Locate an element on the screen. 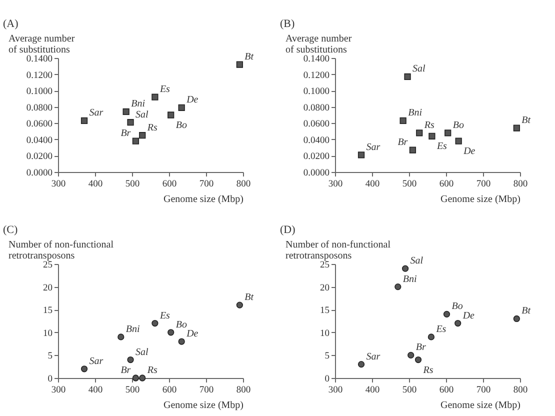 The width and height of the screenshot is (555, 416). y-tick-label: 25 is located at coordinates (48, 265).